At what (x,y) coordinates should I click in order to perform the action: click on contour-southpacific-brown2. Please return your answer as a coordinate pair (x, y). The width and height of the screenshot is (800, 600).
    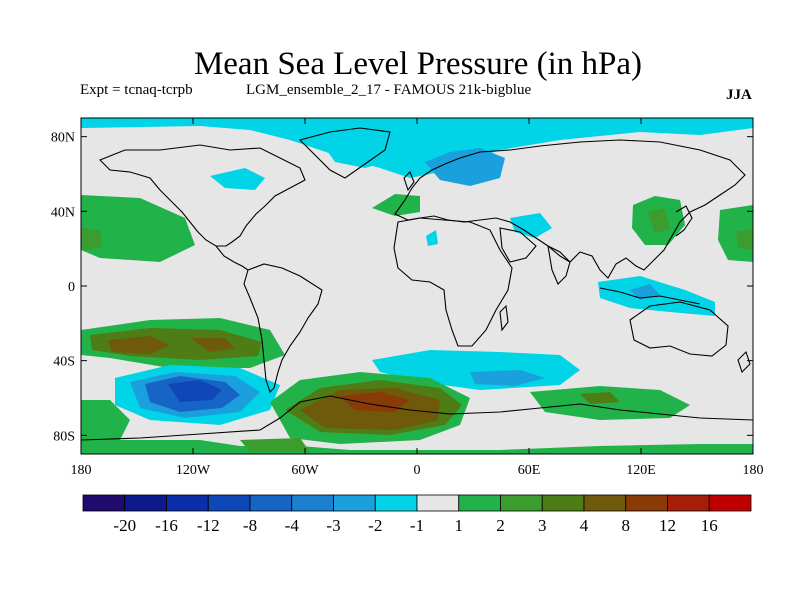
    Looking at the image, I should click on (212, 345).